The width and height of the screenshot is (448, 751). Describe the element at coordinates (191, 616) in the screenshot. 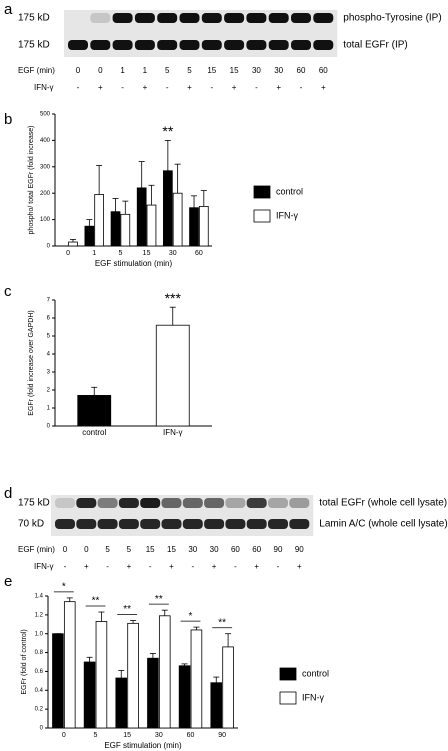

I see `significance: *` at that location.